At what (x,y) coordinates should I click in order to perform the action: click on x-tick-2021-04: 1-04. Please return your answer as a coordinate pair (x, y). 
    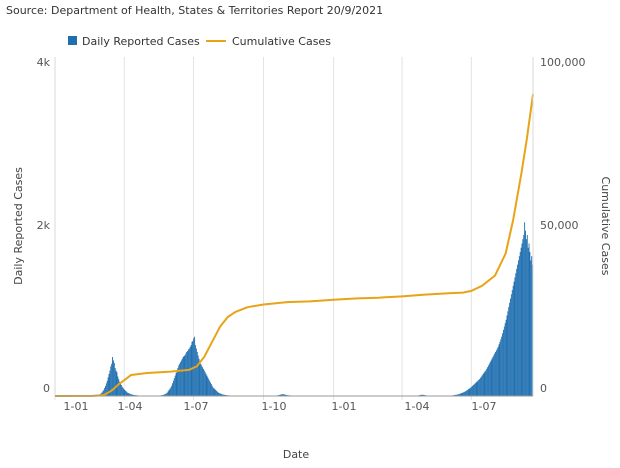
    Looking at the image, I should click on (417, 406).